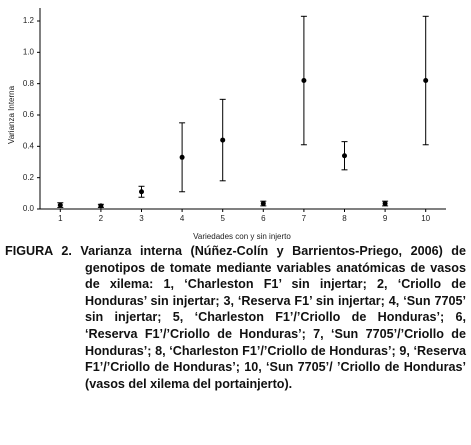 The image size is (471, 445). What do you see at coordinates (38, 251) in the screenshot?
I see `caption-label: FIGURA 2.` at bounding box center [38, 251].